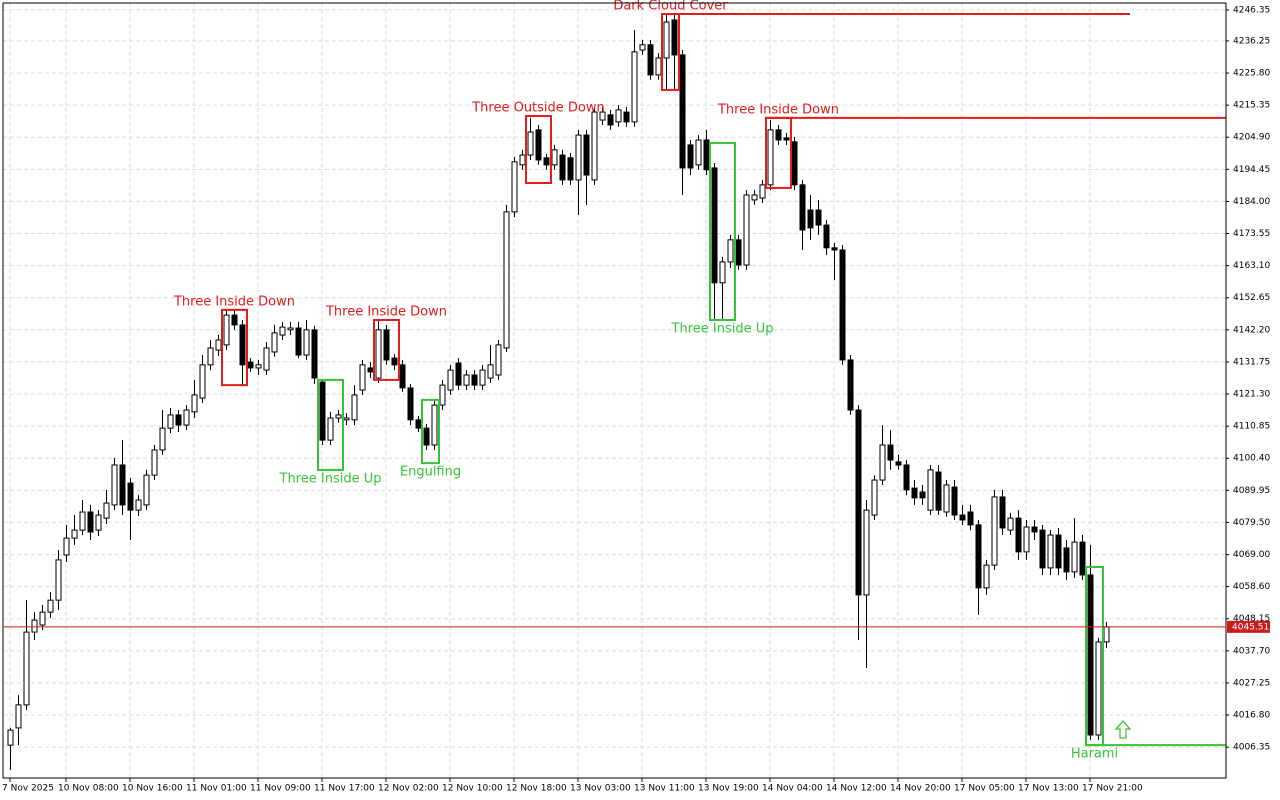 This screenshot has width=1280, height=800. What do you see at coordinates (1251, 651) in the screenshot?
I see `y-tick-label: 4037.70` at bounding box center [1251, 651].